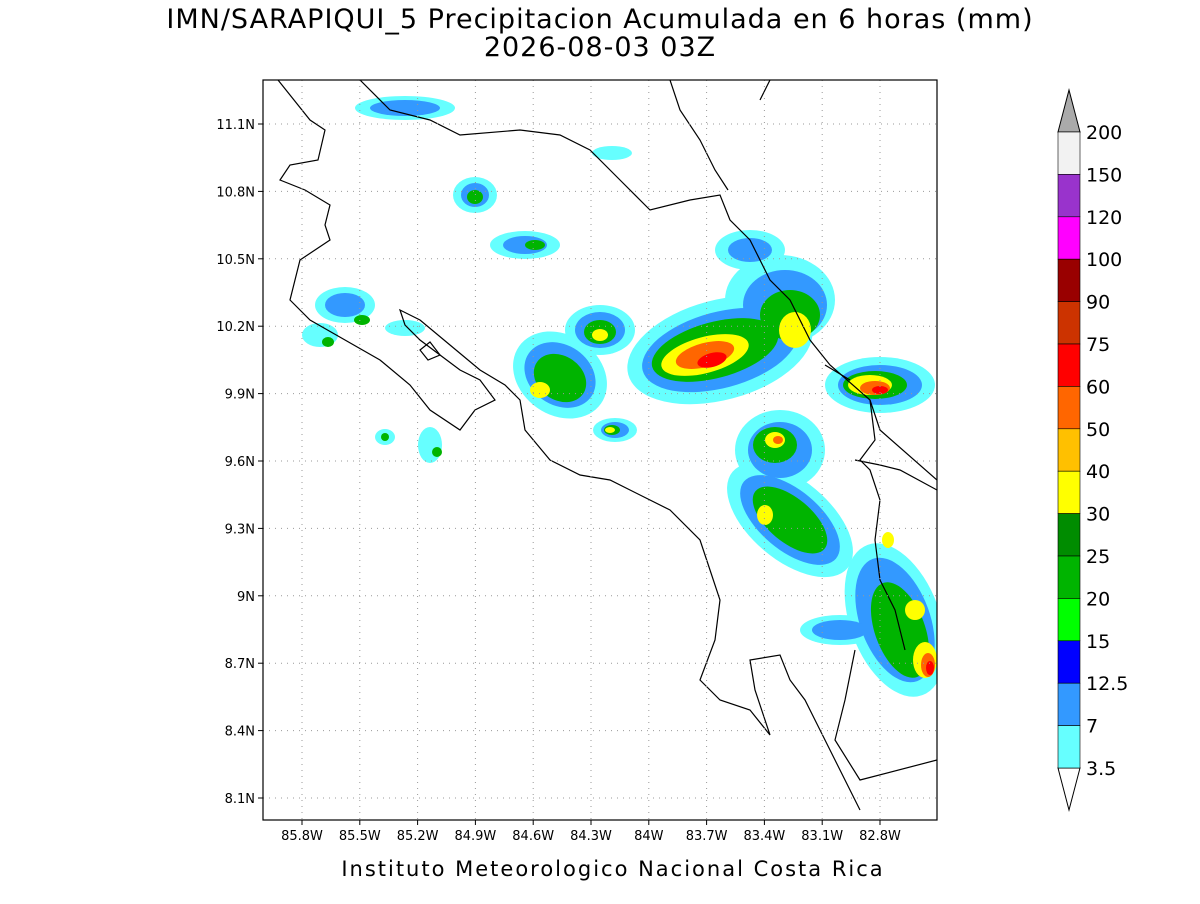  What do you see at coordinates (1098, 345) in the screenshot?
I see `colorbar-label: 75` at bounding box center [1098, 345].